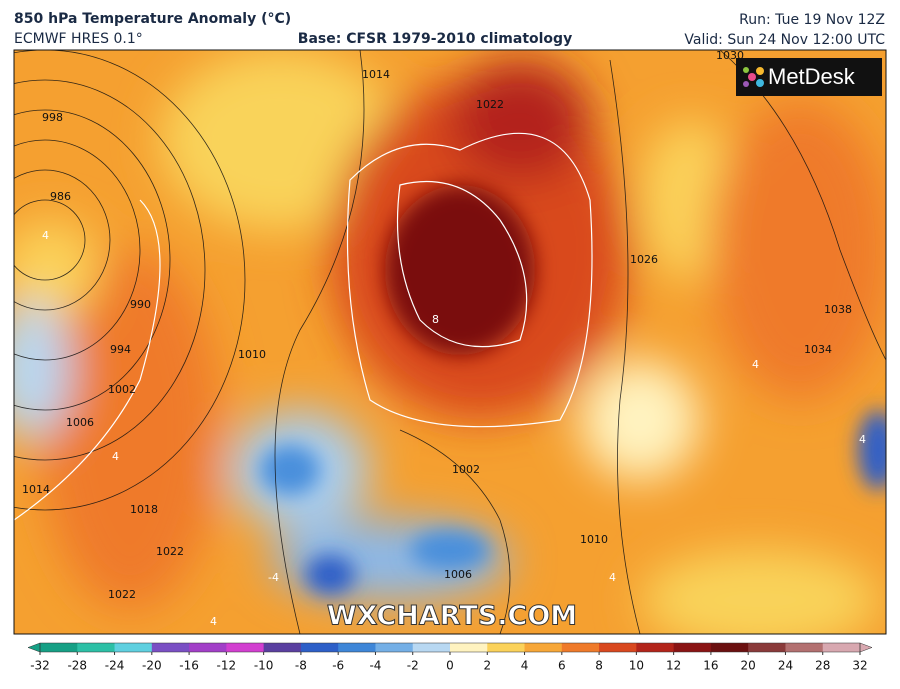 Image resolution: width=900 pixels, height=689 pixels. What do you see at coordinates (77, 666) in the screenshot?
I see `colorbar-tick-label: -28` at bounding box center [77, 666].